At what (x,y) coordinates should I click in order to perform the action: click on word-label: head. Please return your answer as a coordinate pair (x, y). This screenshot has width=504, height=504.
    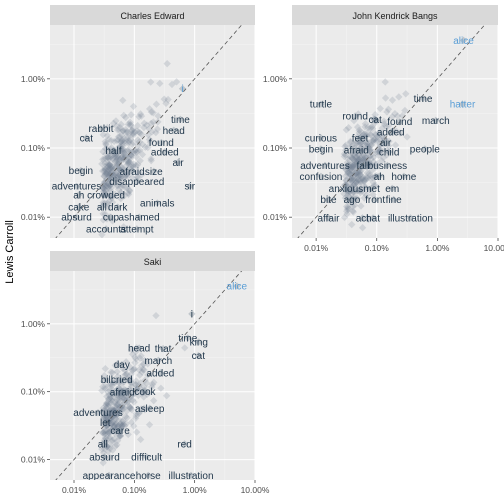
    Looking at the image, I should click on (174, 131).